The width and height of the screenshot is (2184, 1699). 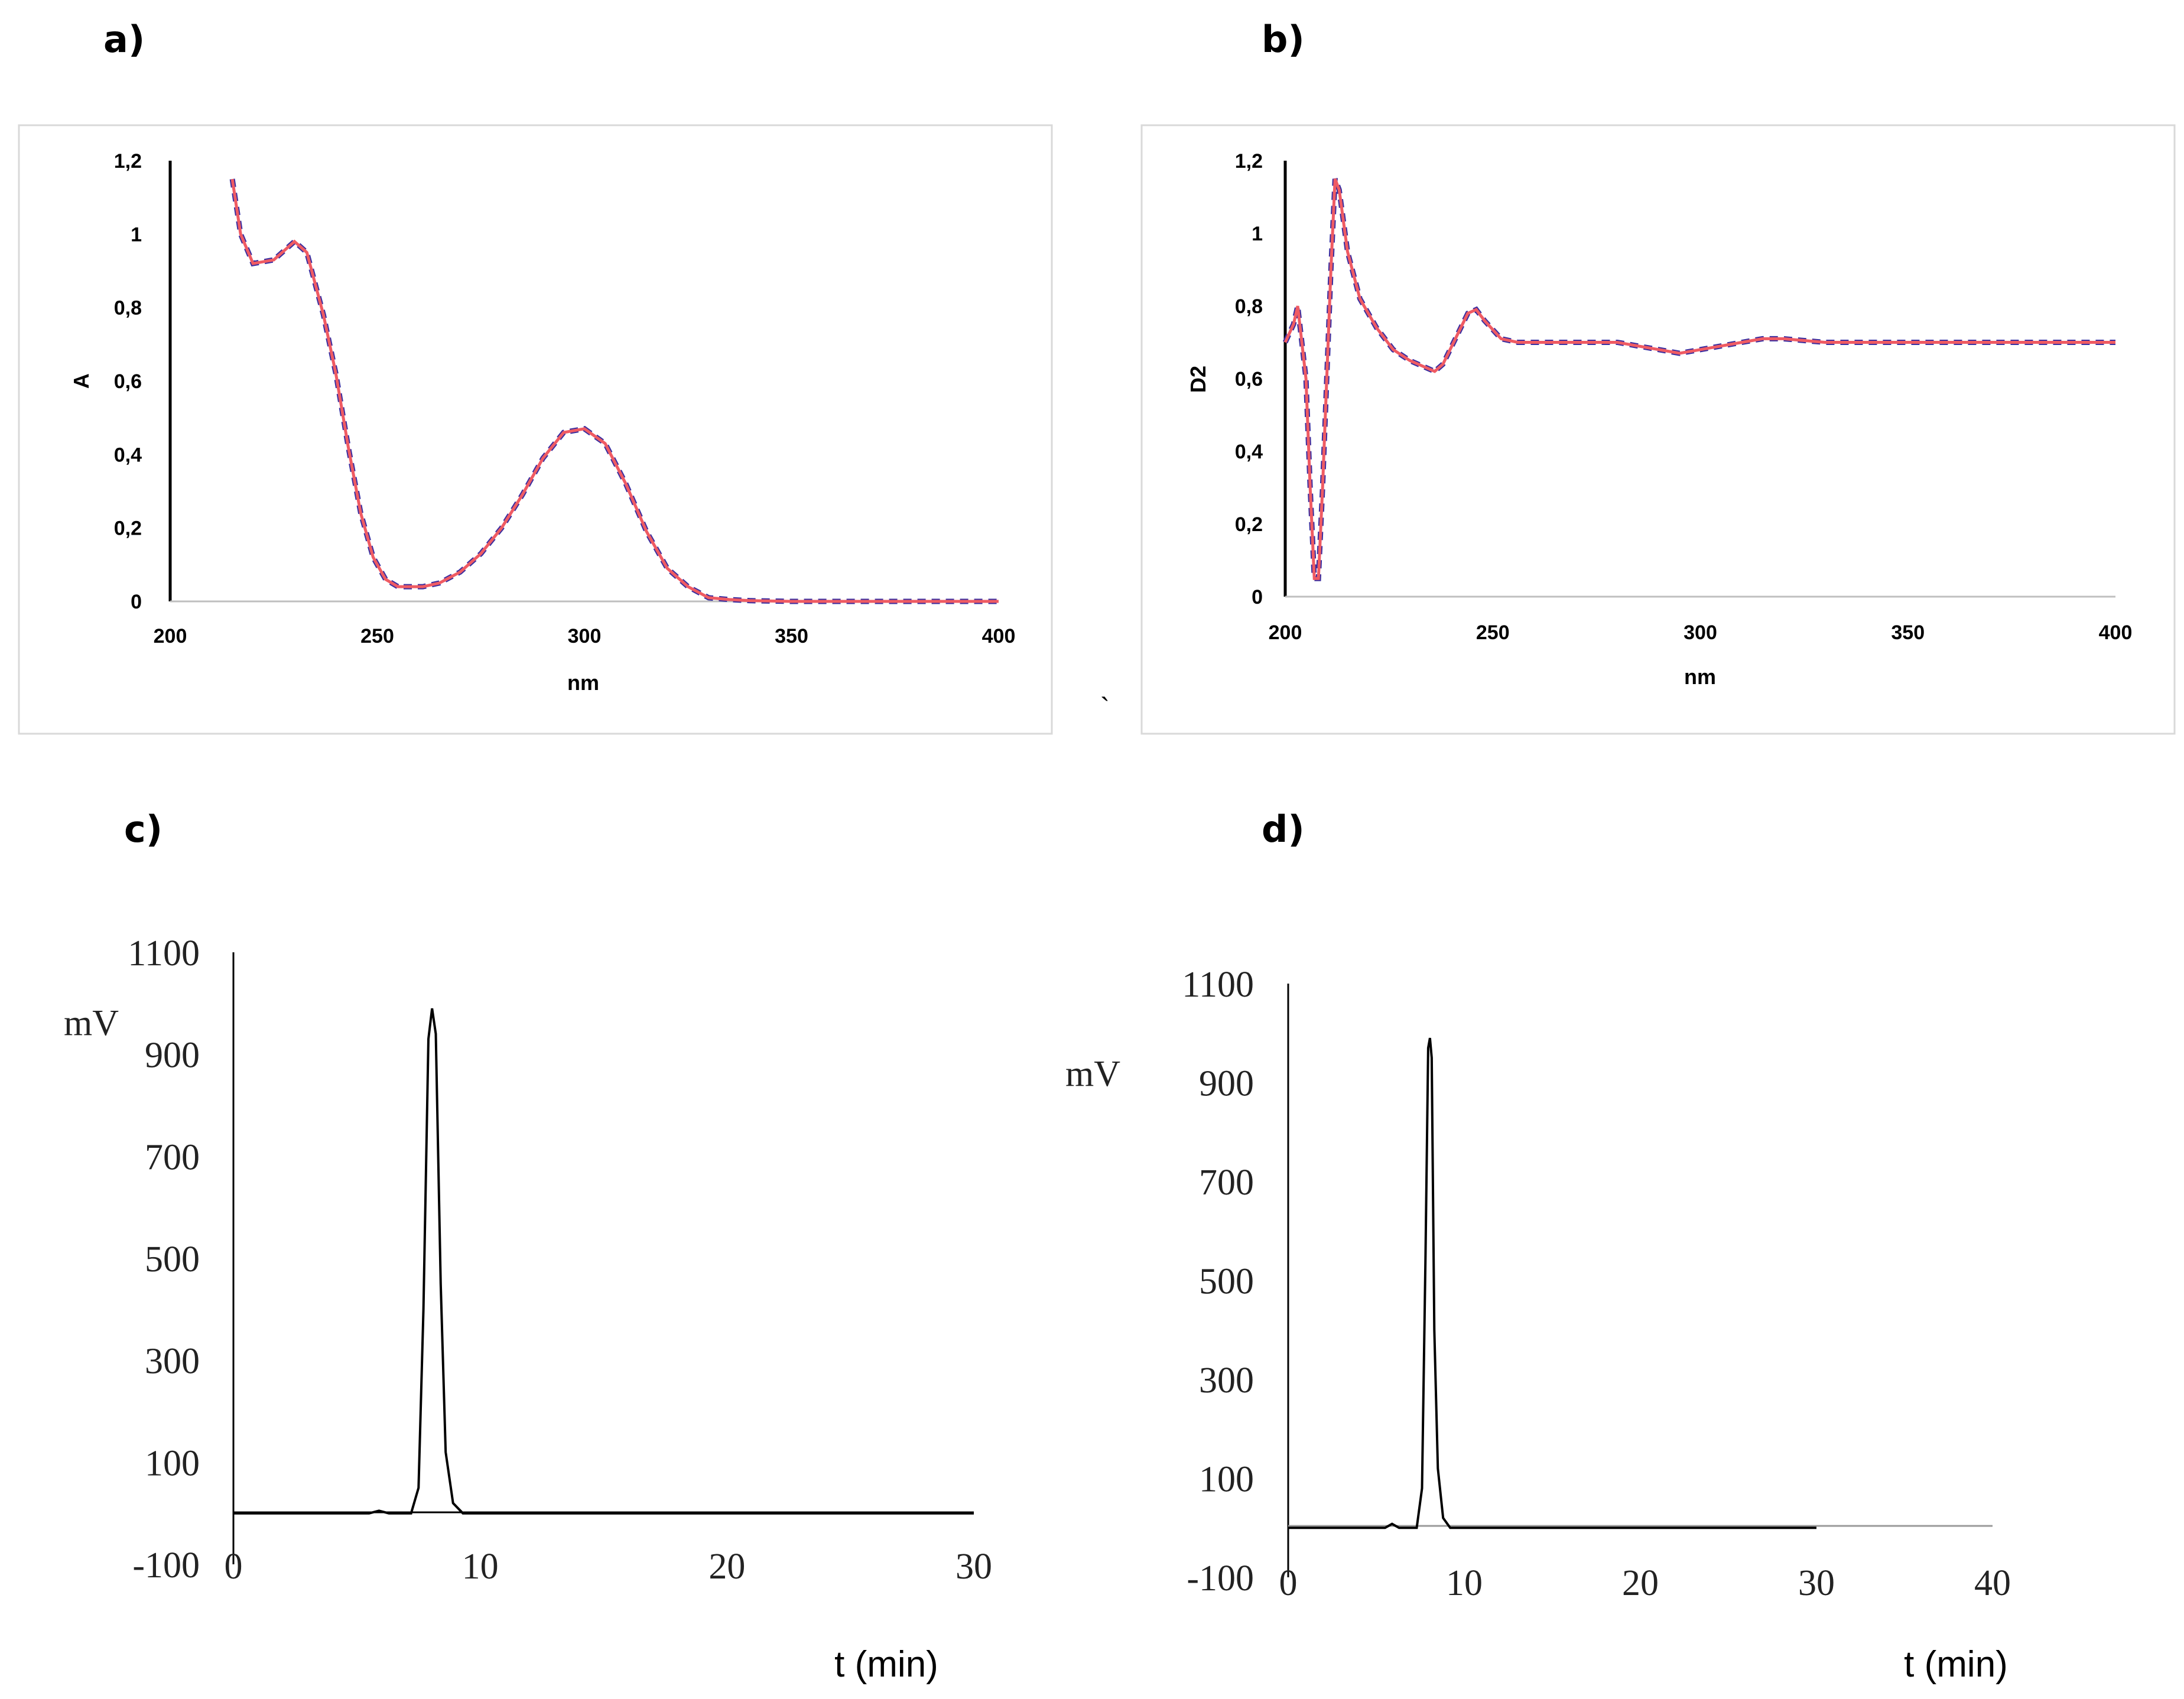 I want to click on chart-c-ytick: 300, so click(x=172, y=1362).